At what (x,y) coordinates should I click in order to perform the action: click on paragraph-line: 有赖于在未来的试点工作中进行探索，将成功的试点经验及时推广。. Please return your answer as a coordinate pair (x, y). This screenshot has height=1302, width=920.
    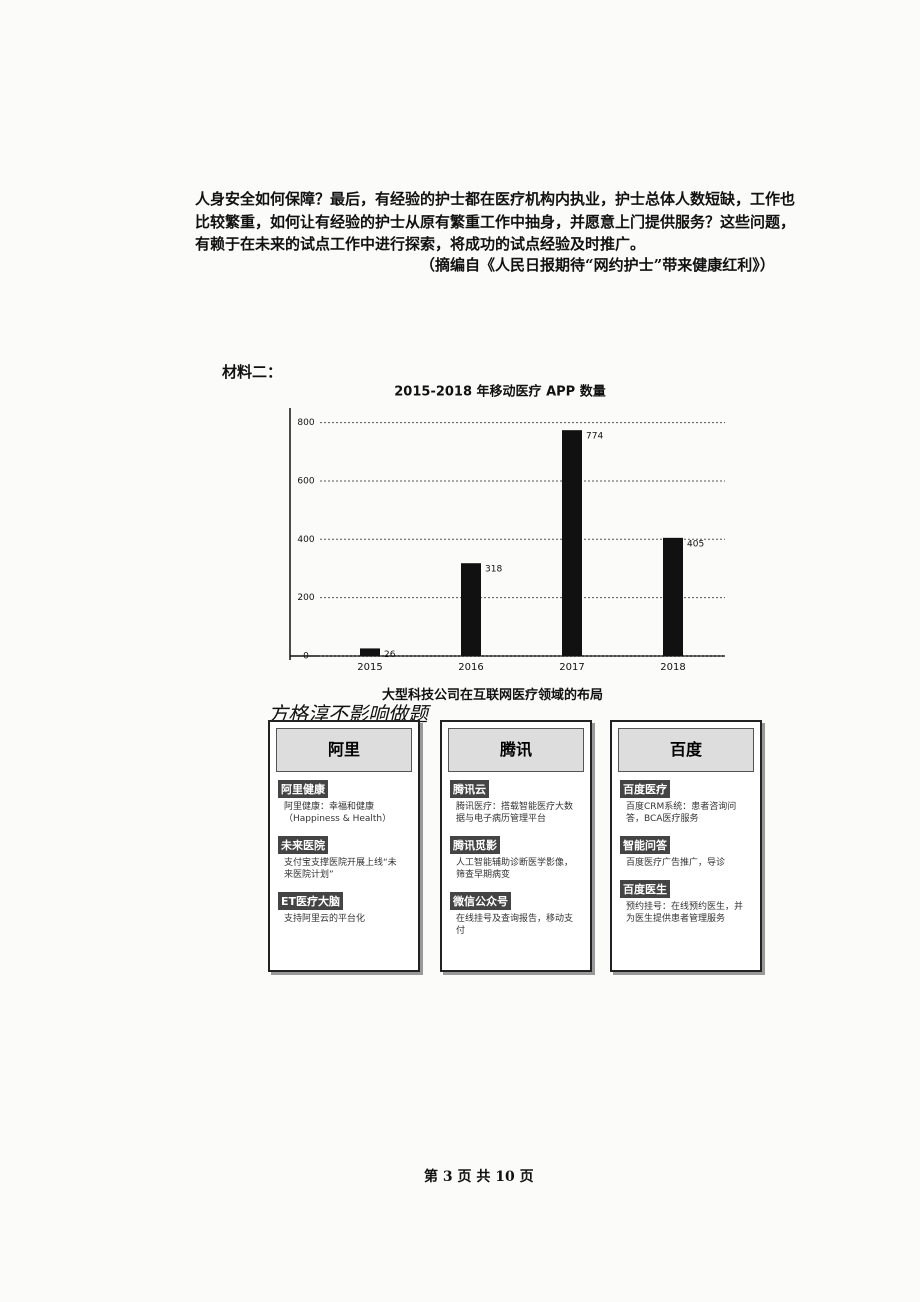
    Looking at the image, I should click on (420, 244).